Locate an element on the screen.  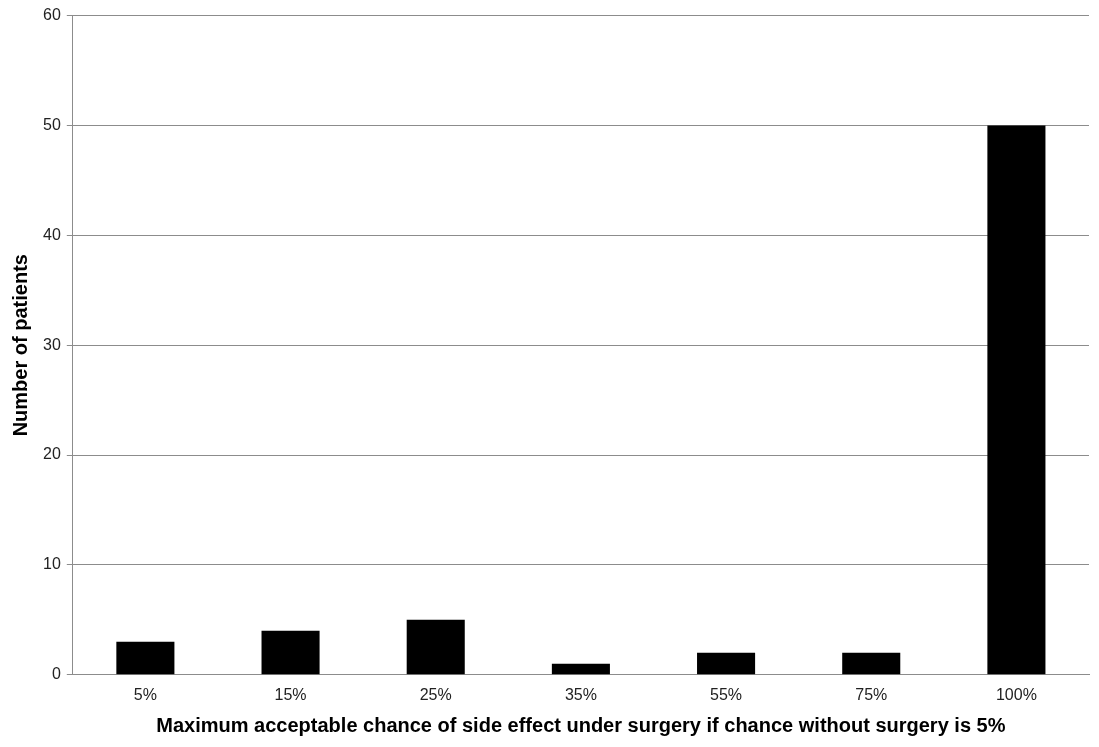
x-axis-title: Maximum acceptable chance of side effect under surgery if chance without surgery is 5% is located at coordinates (581, 724).